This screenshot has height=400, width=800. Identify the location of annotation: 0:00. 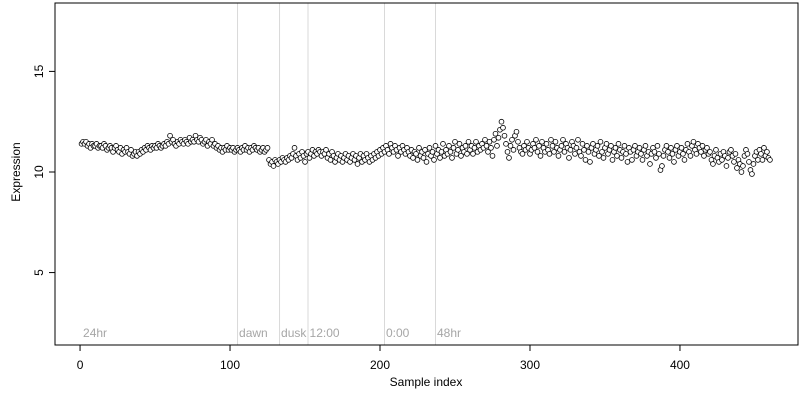
(398, 333).